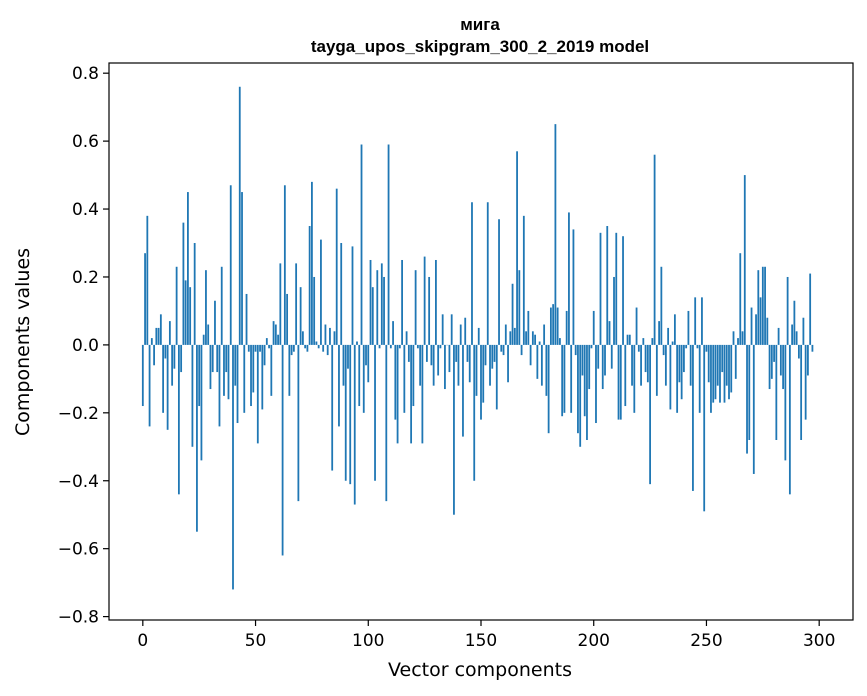 This screenshot has height=696, width=867. What do you see at coordinates (480, 46) in the screenshot?
I see `chart-title-line2: tayga_upos_skipgram_300_2_2019 model` at bounding box center [480, 46].